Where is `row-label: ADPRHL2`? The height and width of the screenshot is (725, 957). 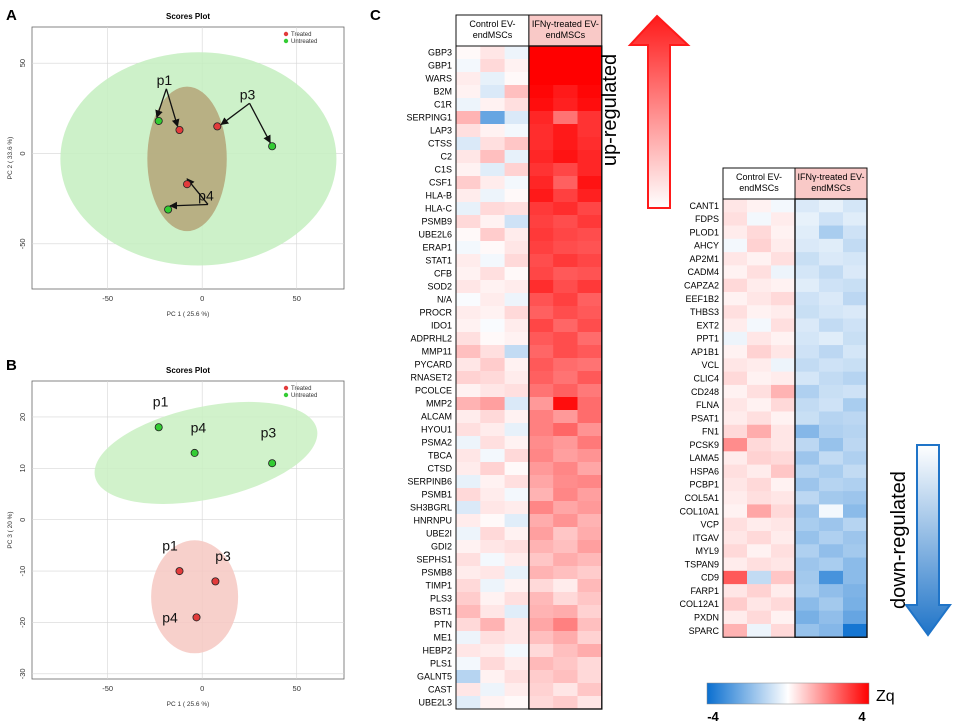 row-label: ADPRHL2 is located at coordinates (431, 339).